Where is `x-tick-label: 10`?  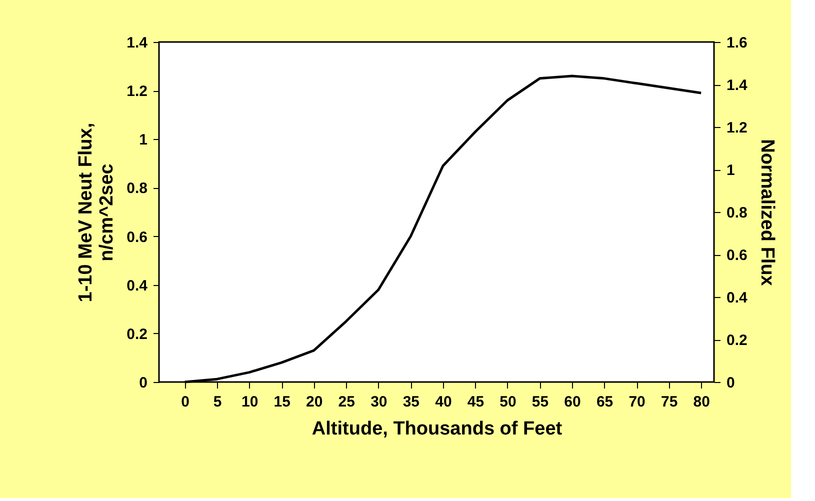 x-tick-label: 10 is located at coordinates (250, 402).